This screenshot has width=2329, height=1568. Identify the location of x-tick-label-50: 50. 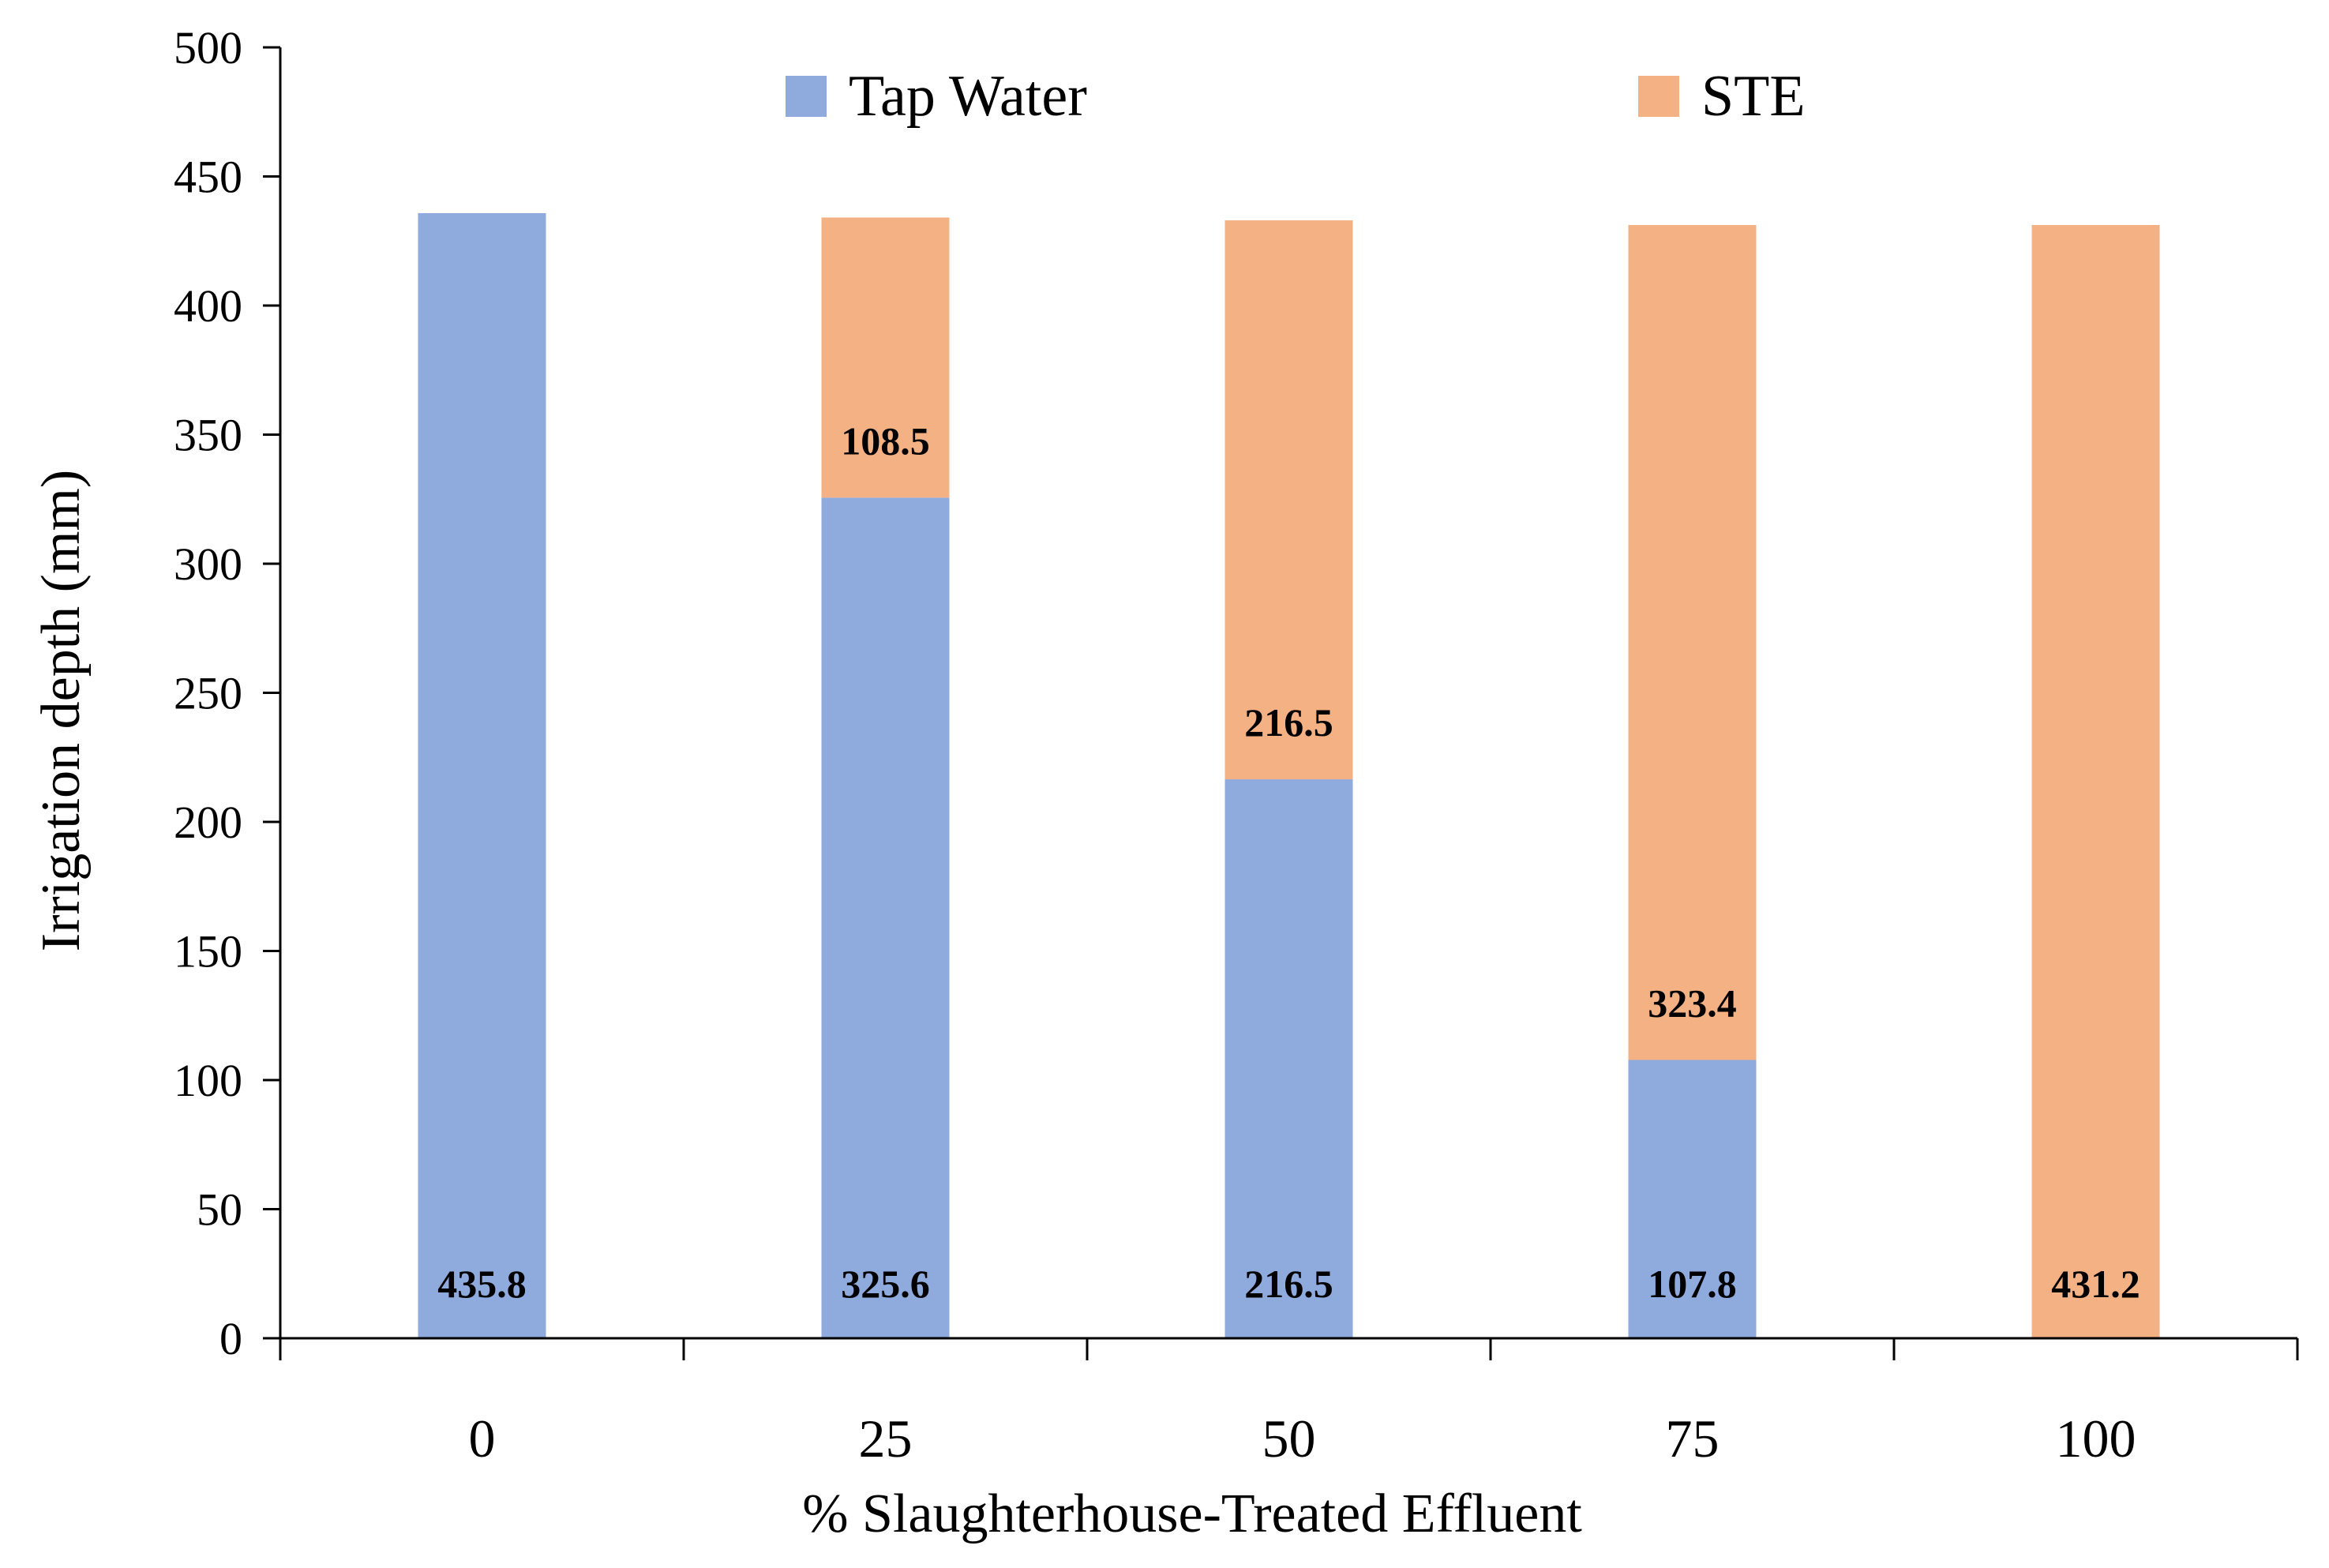
(1289, 1439).